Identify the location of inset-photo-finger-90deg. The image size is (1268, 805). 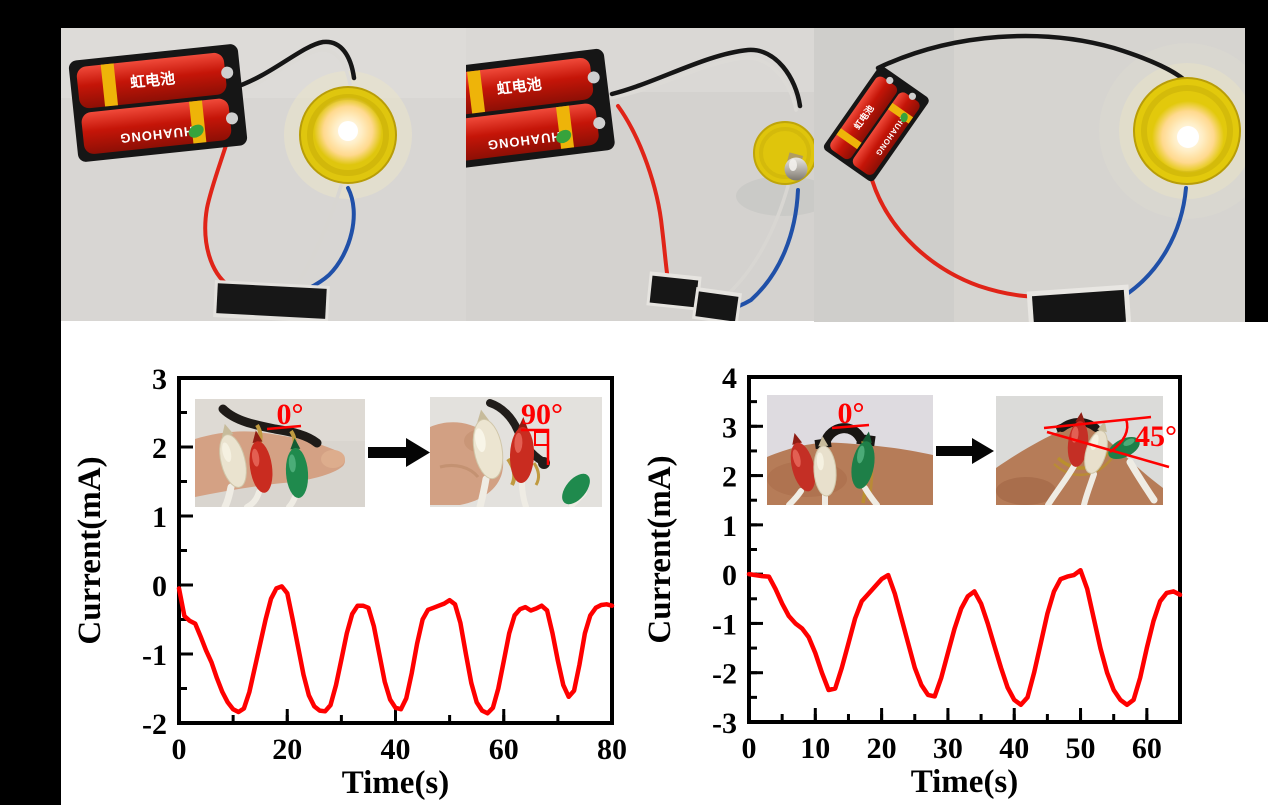
(516, 452).